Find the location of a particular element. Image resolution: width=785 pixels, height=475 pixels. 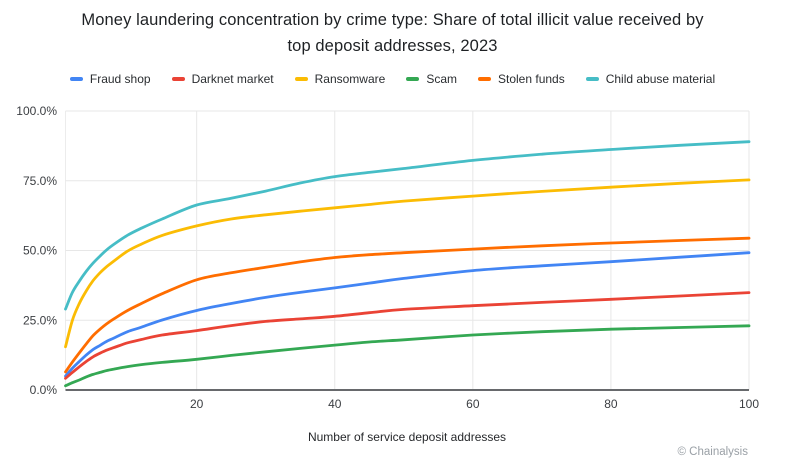

legend-swatch-scam is located at coordinates (413, 79).